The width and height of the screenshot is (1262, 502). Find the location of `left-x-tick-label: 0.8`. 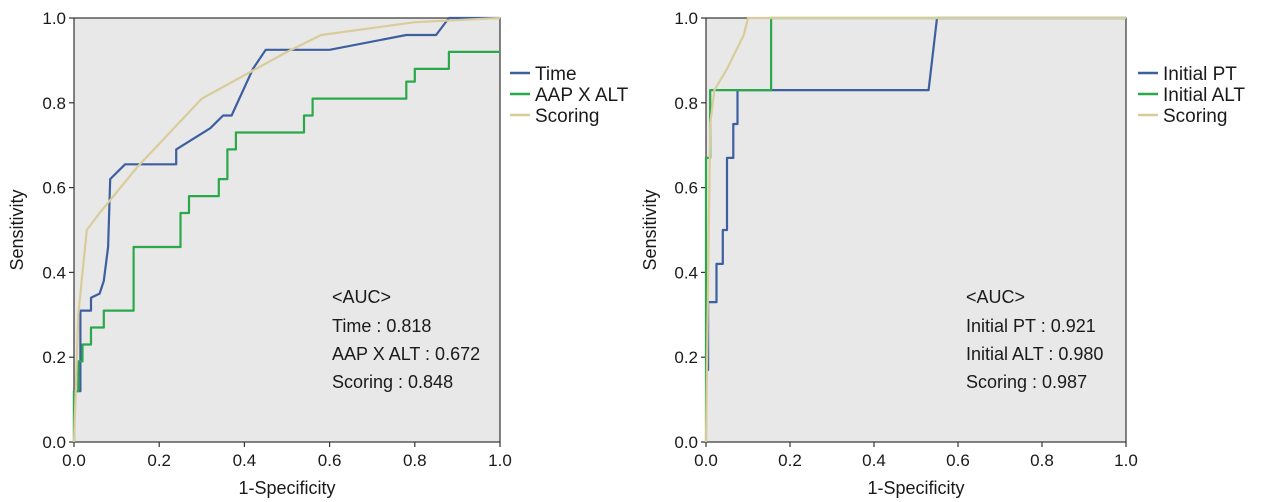

left-x-tick-label: 0.8 is located at coordinates (415, 460).